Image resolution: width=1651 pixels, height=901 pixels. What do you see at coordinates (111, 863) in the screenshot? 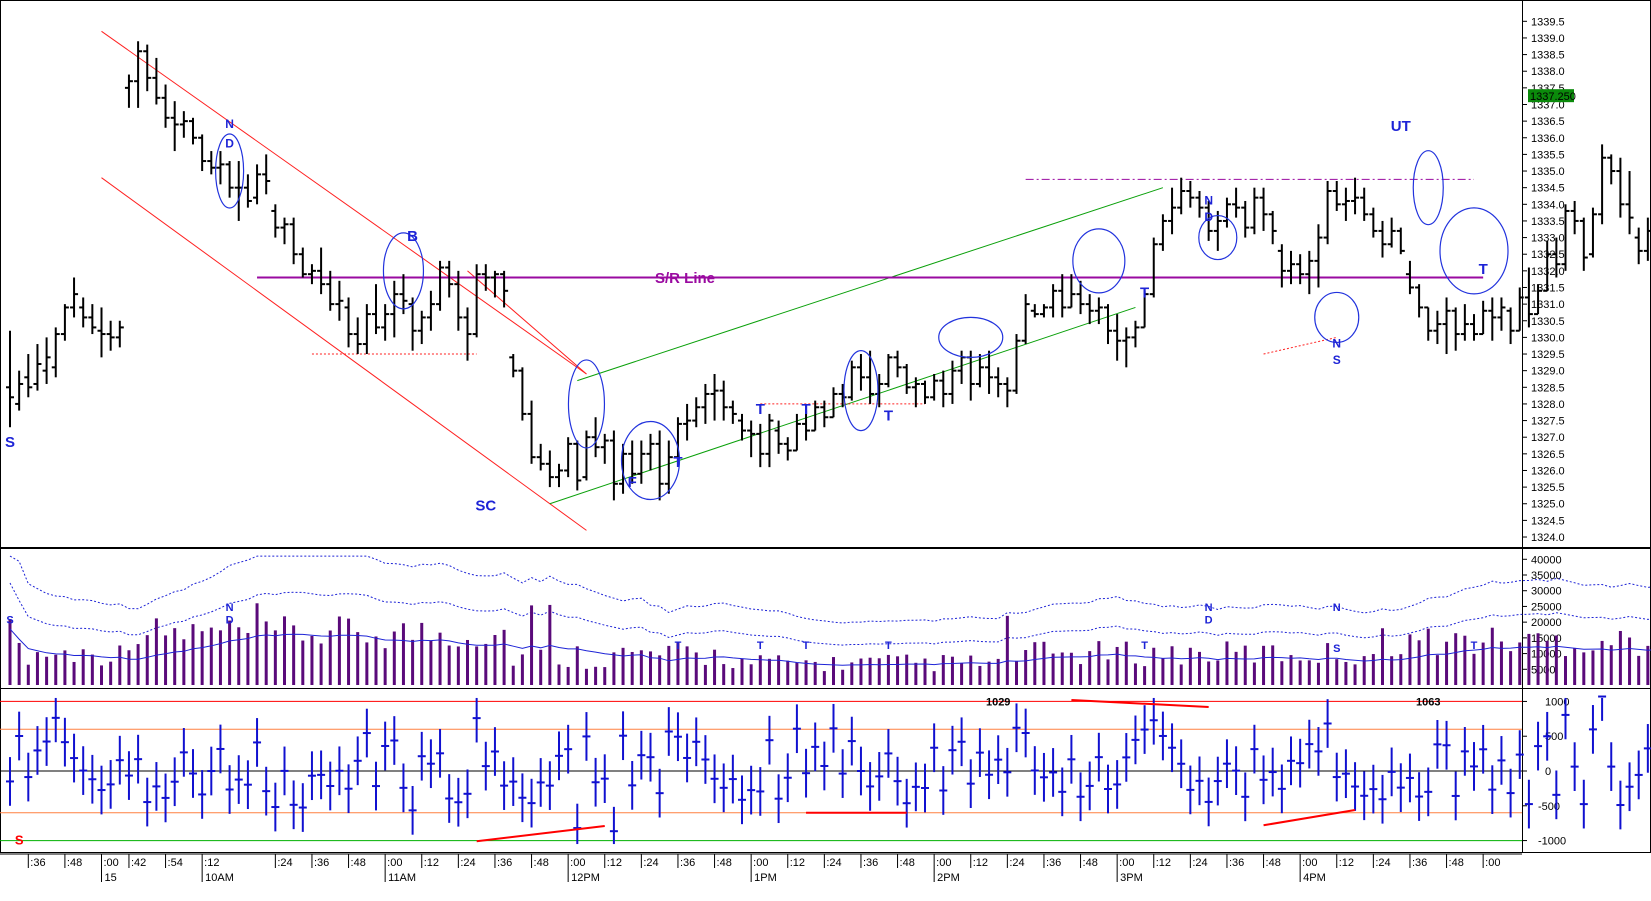
I see `time-tick-label: :00` at bounding box center [111, 863].